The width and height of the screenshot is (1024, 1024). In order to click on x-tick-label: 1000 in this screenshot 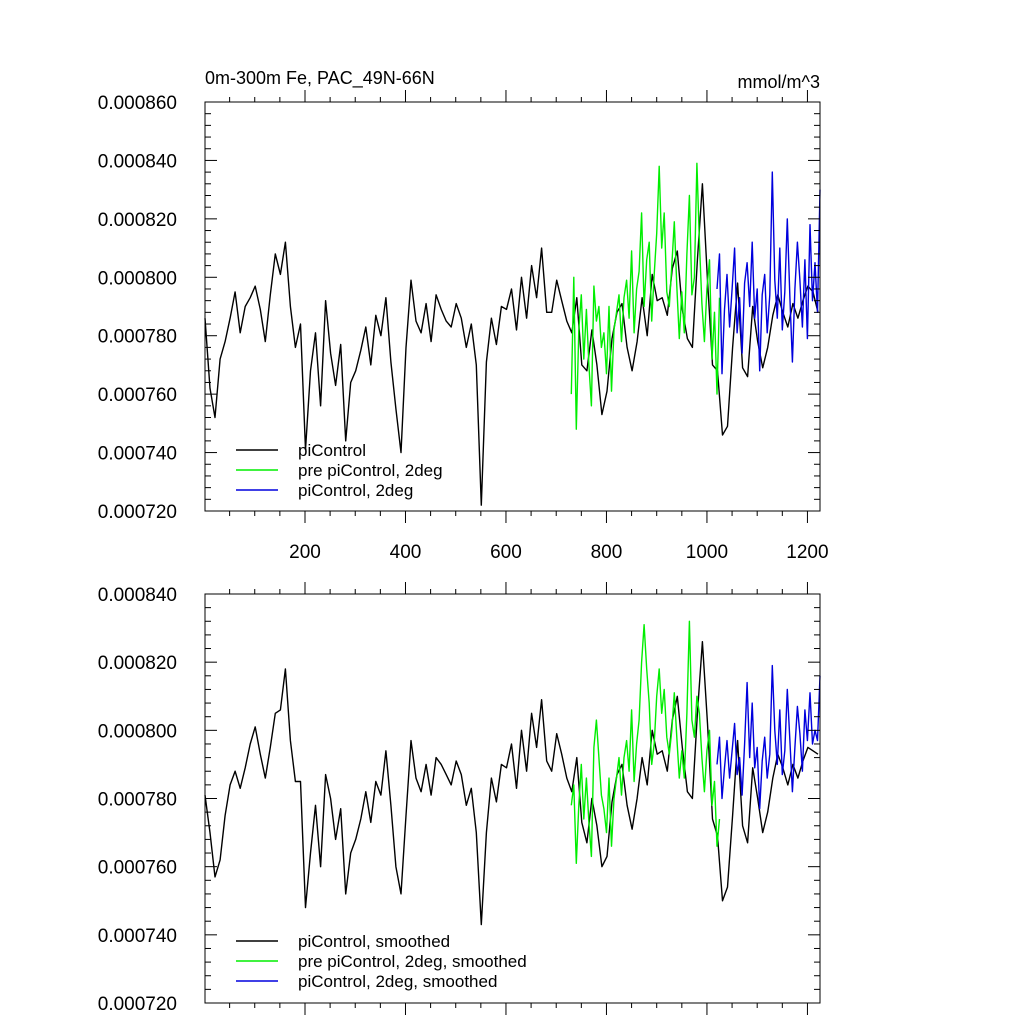, I will do `click(707, 552)`.